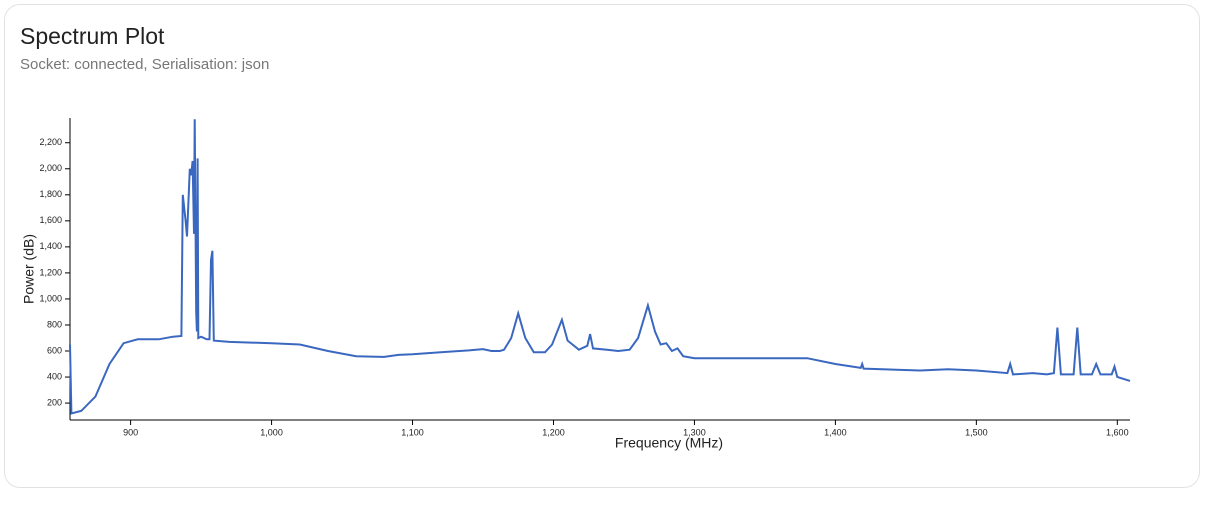  Describe the element at coordinates (54, 402) in the screenshot. I see `y-tick-label: 200` at that location.